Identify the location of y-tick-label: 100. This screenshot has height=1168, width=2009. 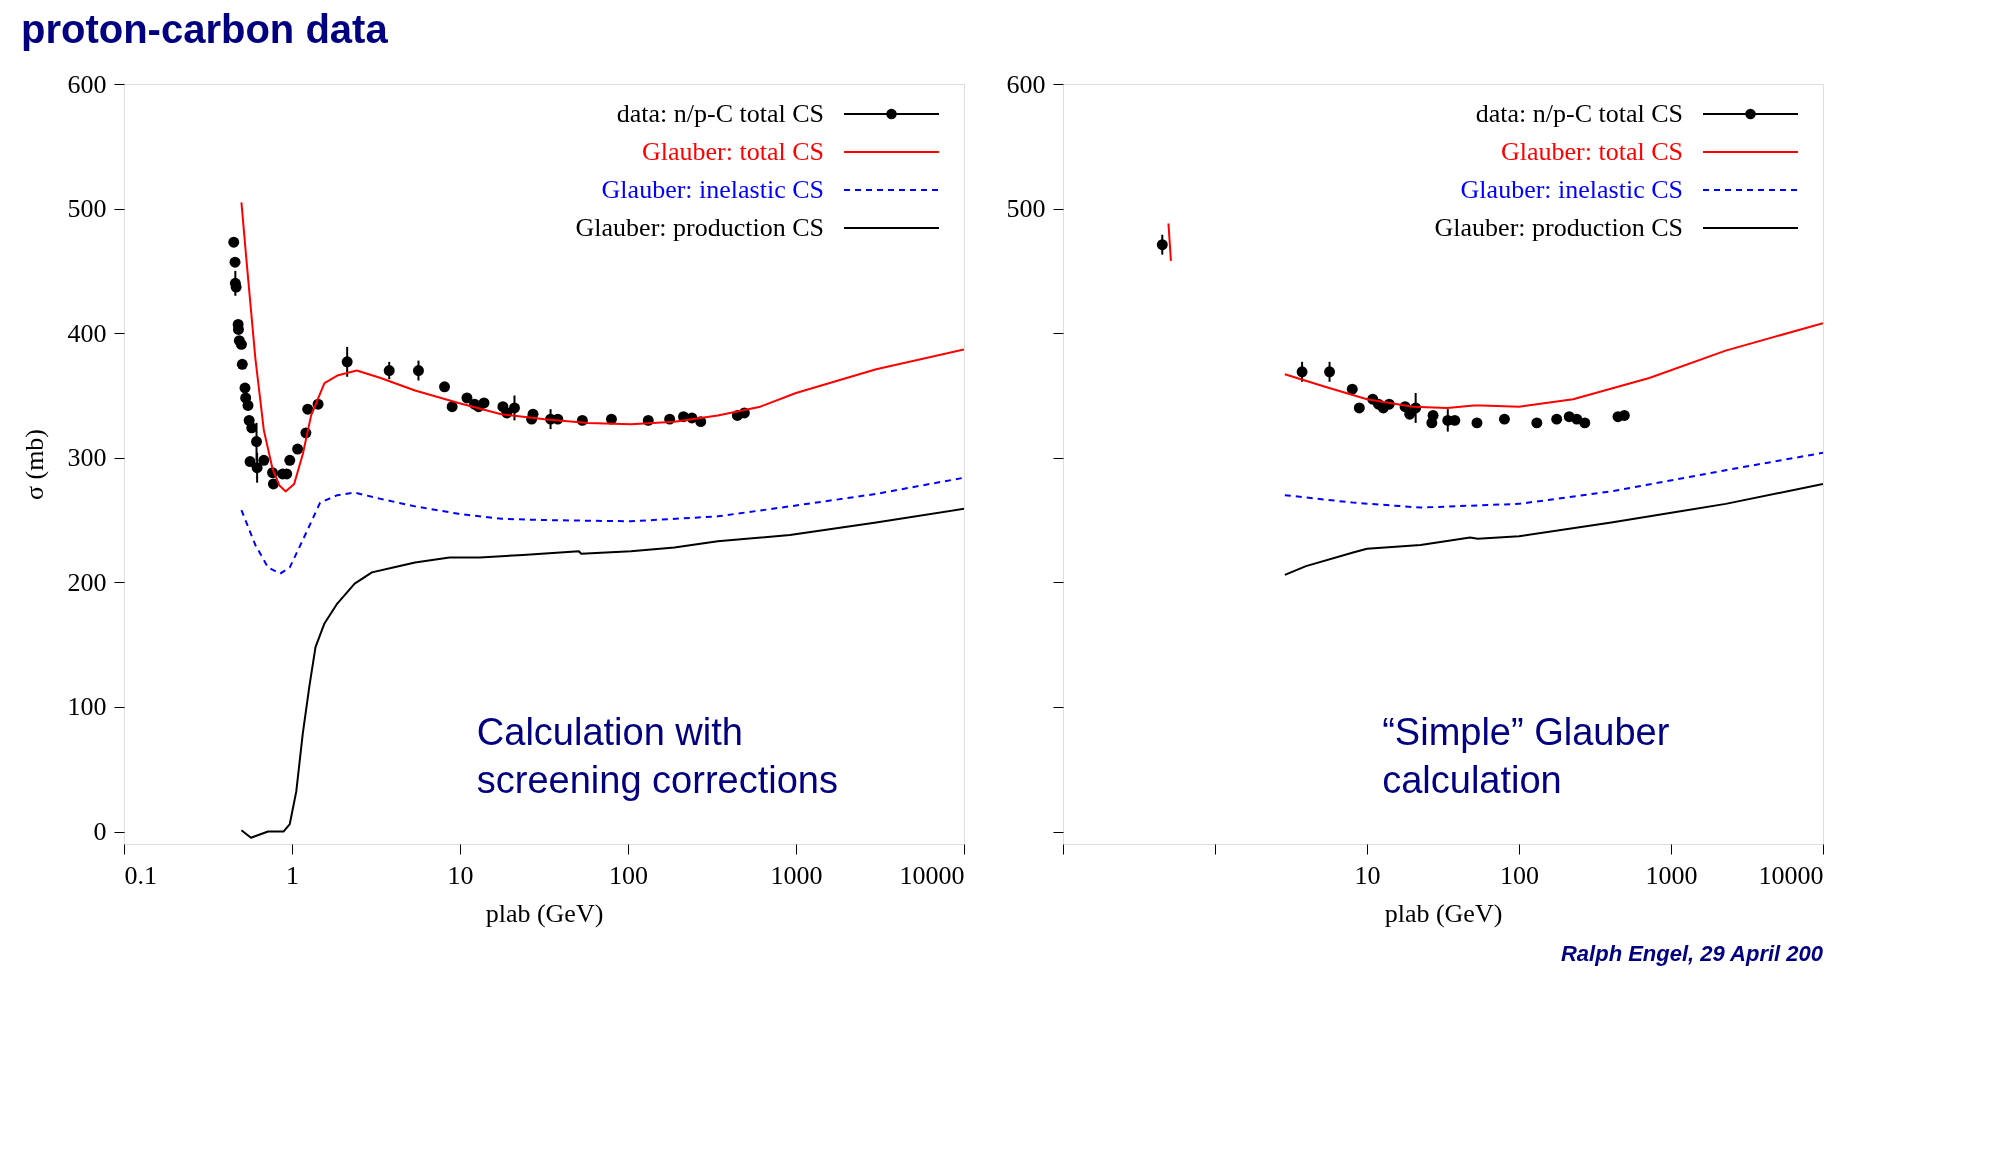
(87, 707).